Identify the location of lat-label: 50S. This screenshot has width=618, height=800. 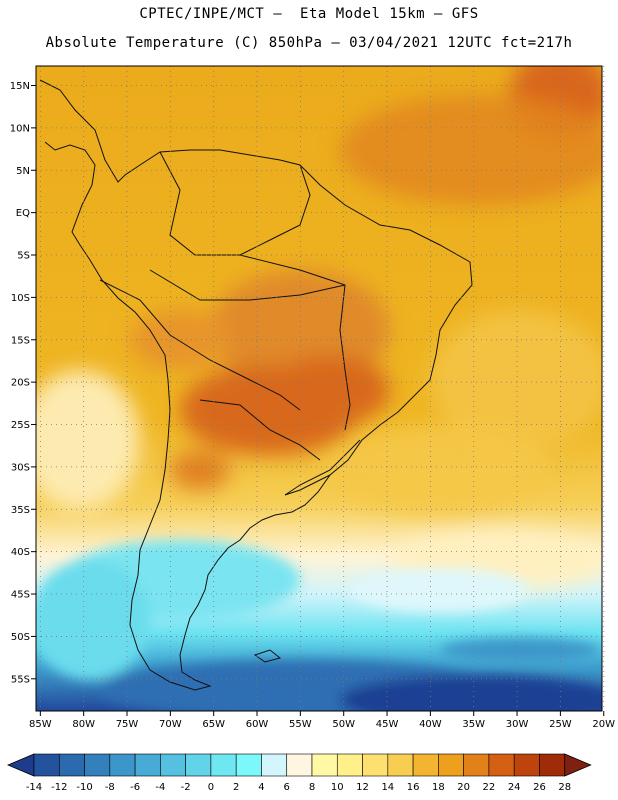
(20, 637).